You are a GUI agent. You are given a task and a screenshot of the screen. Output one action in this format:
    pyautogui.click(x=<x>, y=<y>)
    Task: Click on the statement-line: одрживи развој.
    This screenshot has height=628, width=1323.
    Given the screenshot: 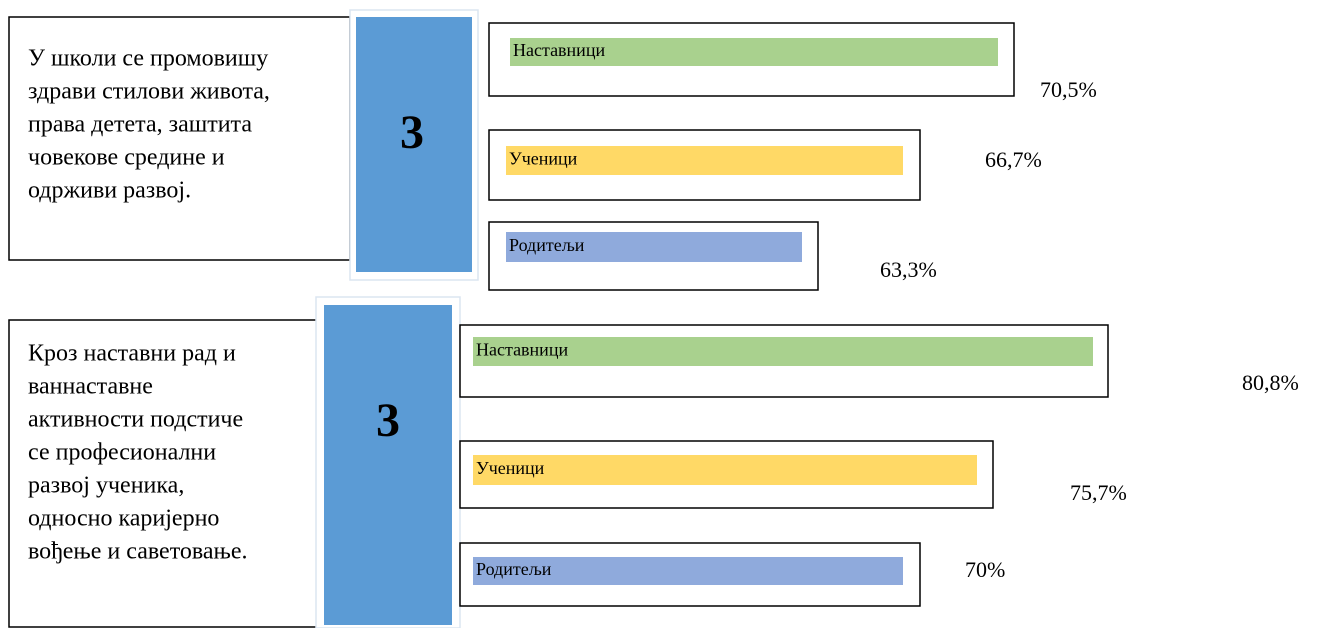 What is the action you would take?
    pyautogui.click(x=109, y=191)
    